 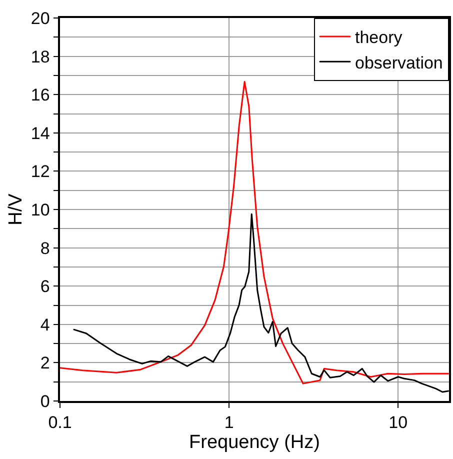 What do you see at coordinates (45, 324) in the screenshot?
I see `y-tick-label: 4` at bounding box center [45, 324].